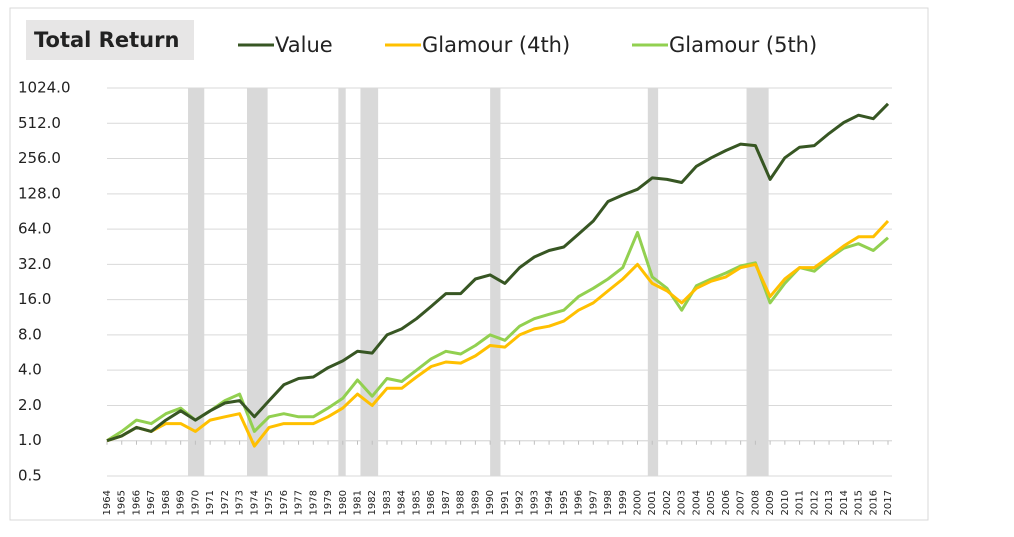 The image size is (1014, 537). Describe the element at coordinates (682, 502) in the screenshot. I see `x-tick-label: 2003` at that location.